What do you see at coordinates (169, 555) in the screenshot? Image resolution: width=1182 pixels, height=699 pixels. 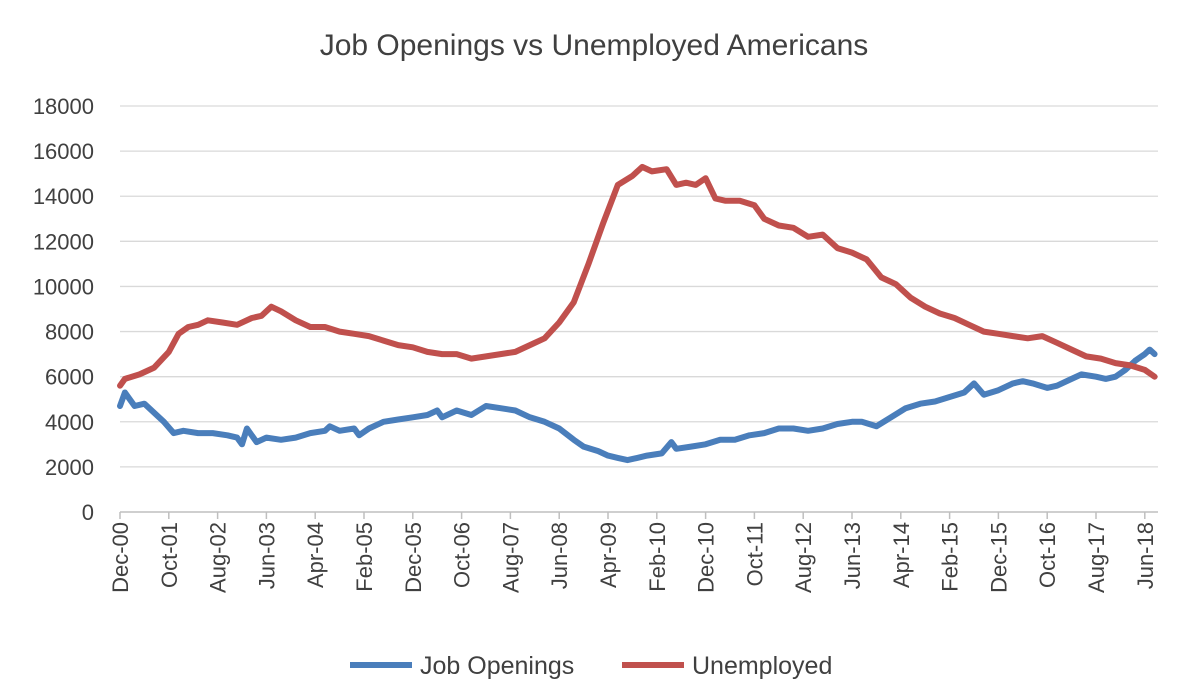 I see `x-tick-label: Oct-01` at bounding box center [169, 555].